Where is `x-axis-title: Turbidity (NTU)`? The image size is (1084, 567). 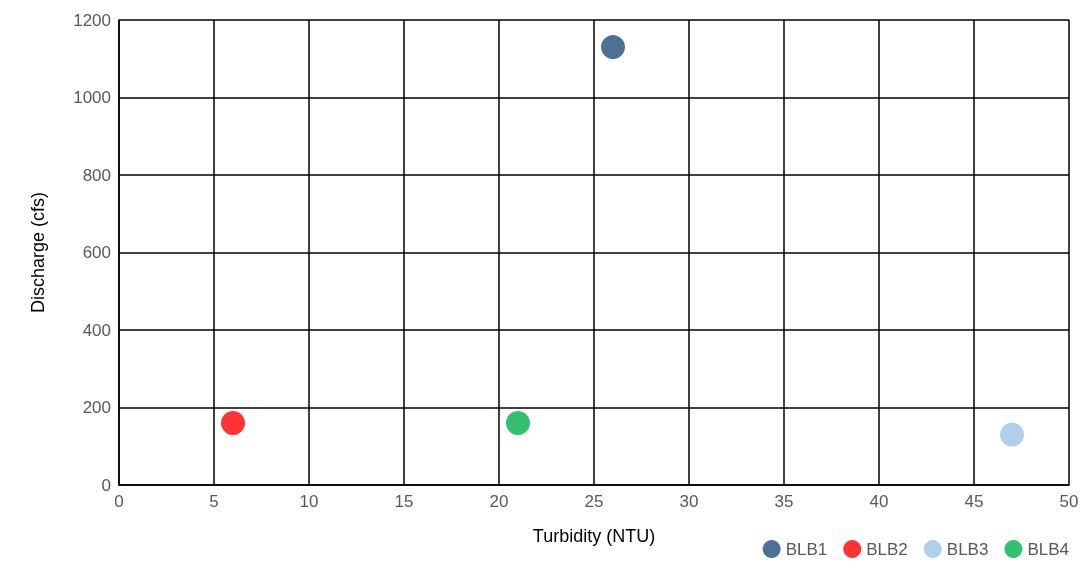 x-axis-title: Turbidity (NTU) is located at coordinates (594, 536).